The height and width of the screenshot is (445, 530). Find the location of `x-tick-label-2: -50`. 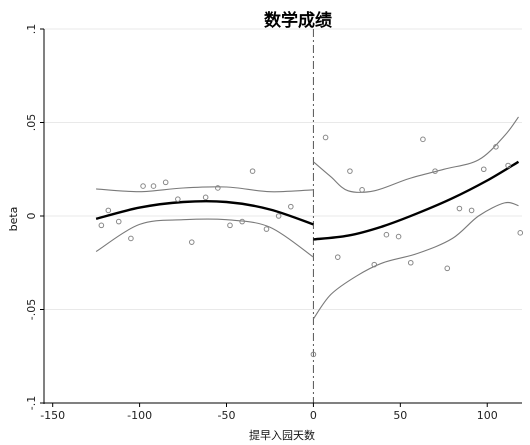

x-tick-label-2: -50 is located at coordinates (227, 415).